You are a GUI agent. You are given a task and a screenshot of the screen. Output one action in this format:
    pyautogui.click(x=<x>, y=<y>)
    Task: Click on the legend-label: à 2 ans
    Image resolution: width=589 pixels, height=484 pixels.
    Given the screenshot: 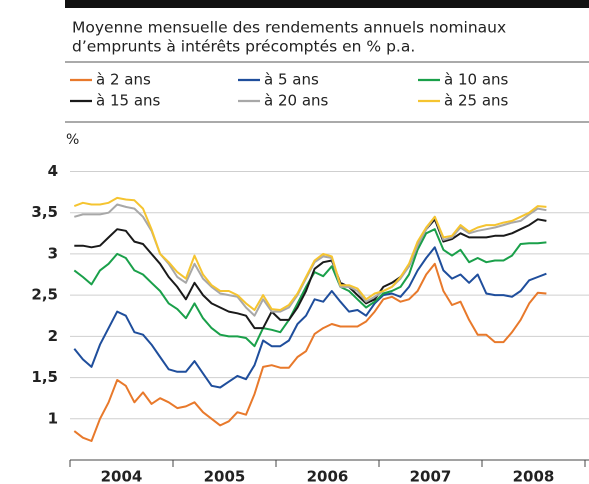 What is the action you would take?
    pyautogui.click(x=123, y=80)
    